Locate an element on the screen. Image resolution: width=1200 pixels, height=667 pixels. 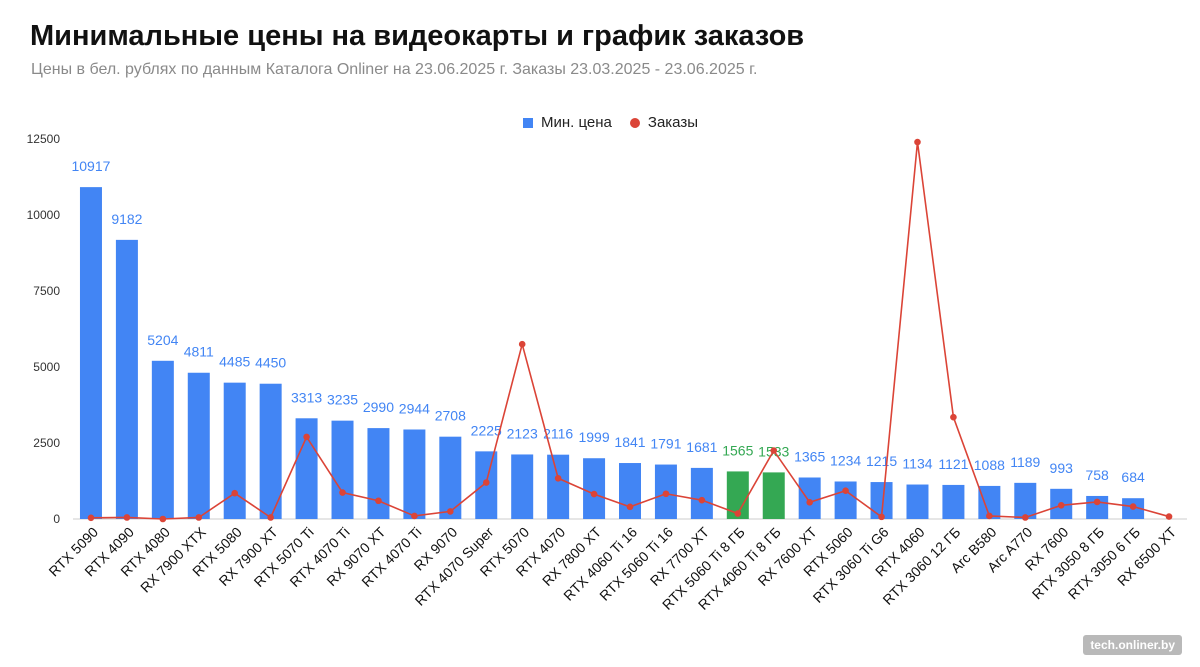
bar-data-label-11: 2225 is located at coordinates (486, 430).